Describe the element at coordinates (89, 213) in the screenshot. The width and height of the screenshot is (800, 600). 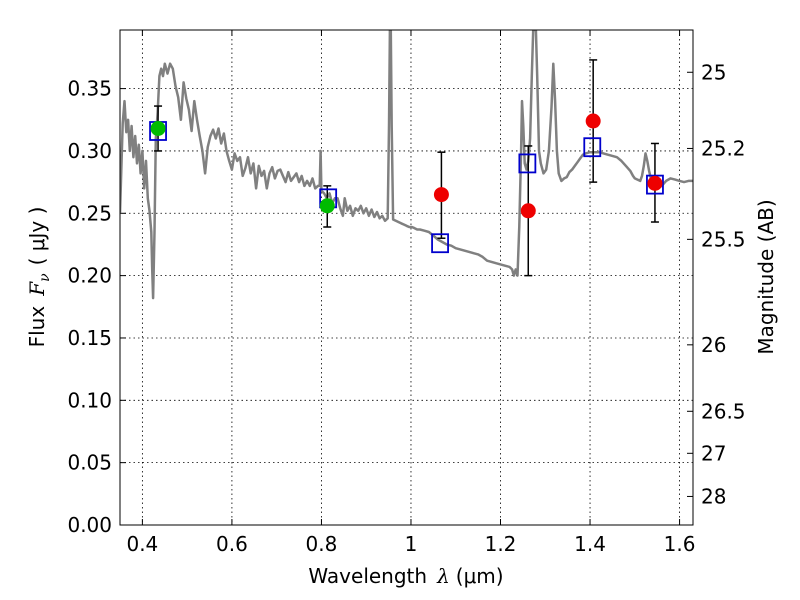
I see `y-tick-label: 0.25` at that location.